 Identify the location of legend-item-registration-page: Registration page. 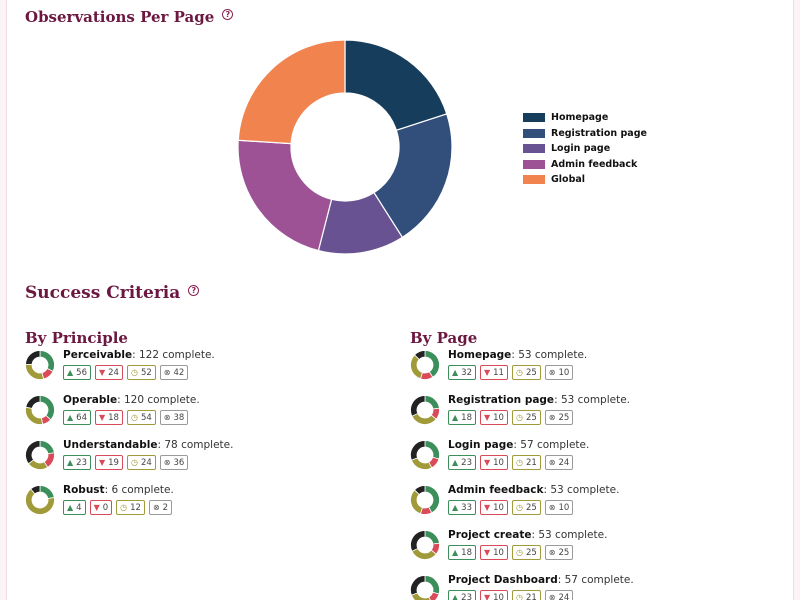
(585, 134).